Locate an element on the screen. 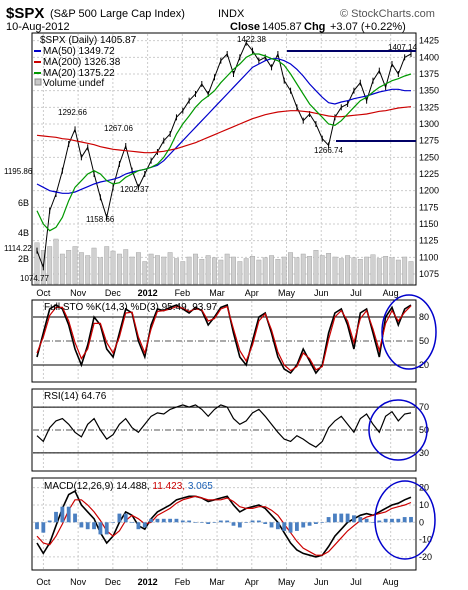  series-line-sto-d is located at coordinates (224, 338).